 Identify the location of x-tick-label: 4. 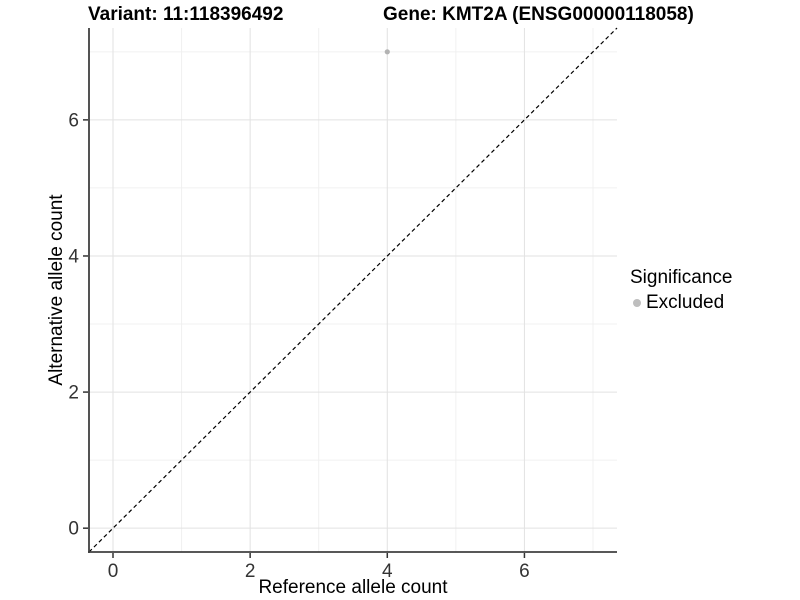
(387, 571).